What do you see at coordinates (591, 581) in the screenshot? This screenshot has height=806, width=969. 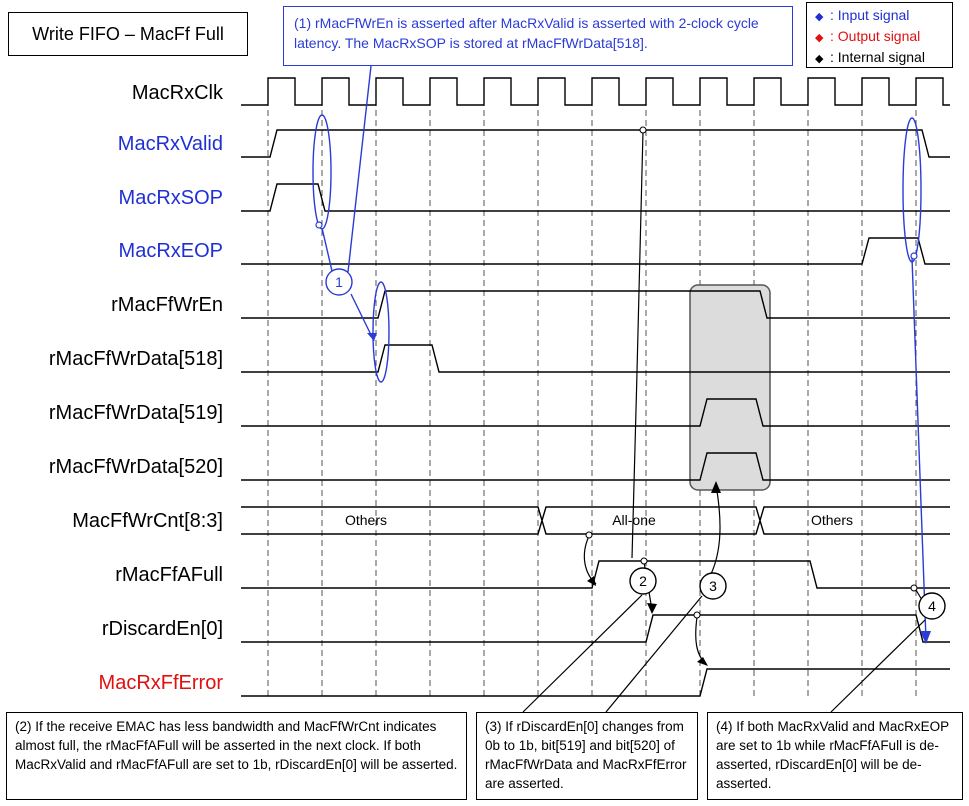 I see `arrowhead-afull` at bounding box center [591, 581].